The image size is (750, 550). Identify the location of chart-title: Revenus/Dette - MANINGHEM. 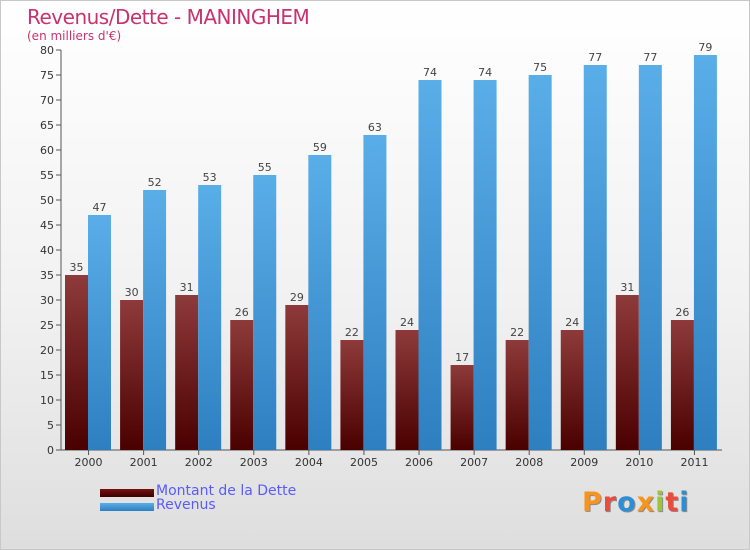
(168, 17).